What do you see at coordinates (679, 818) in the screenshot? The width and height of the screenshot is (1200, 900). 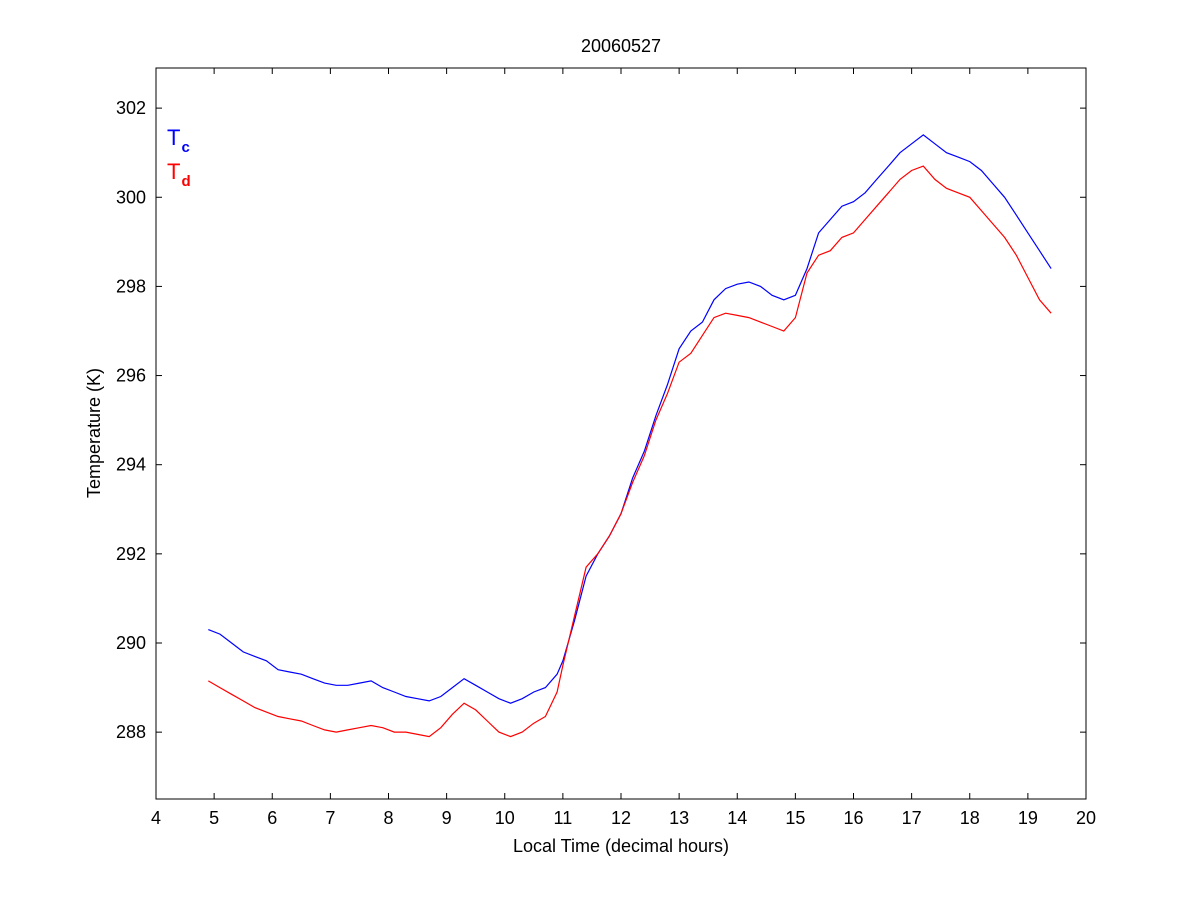 I see `x-tick-label: 13` at bounding box center [679, 818].